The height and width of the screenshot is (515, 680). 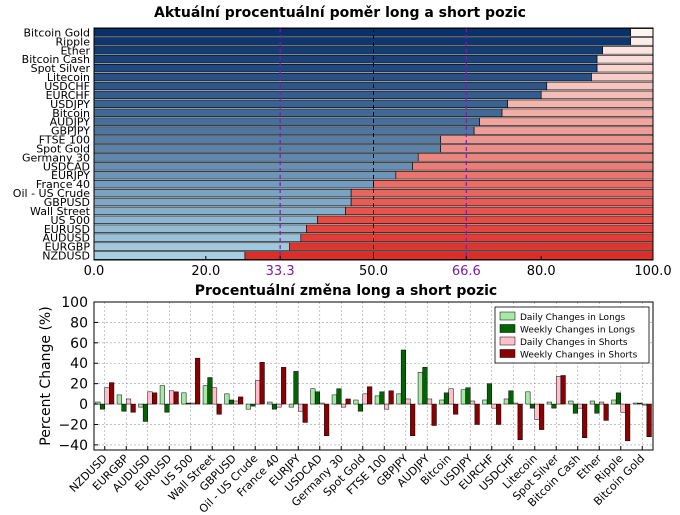 What do you see at coordinates (373, 271) in the screenshot?
I see `x-tick-label: 50.0` at bounding box center [373, 271].